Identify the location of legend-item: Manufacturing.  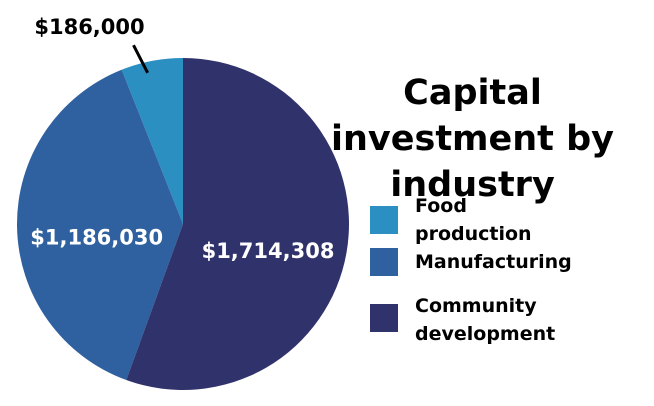
(477, 262).